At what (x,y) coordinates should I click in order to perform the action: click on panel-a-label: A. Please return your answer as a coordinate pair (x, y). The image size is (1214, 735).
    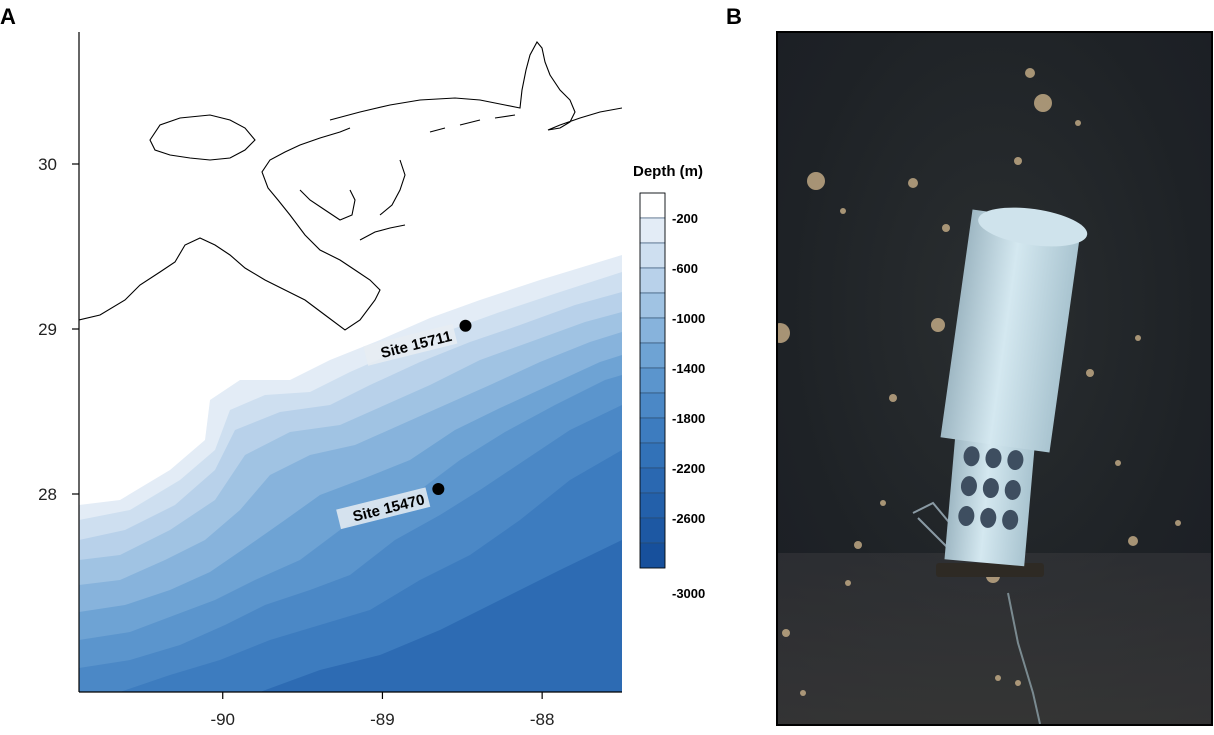
    Looking at the image, I should click on (8, 16).